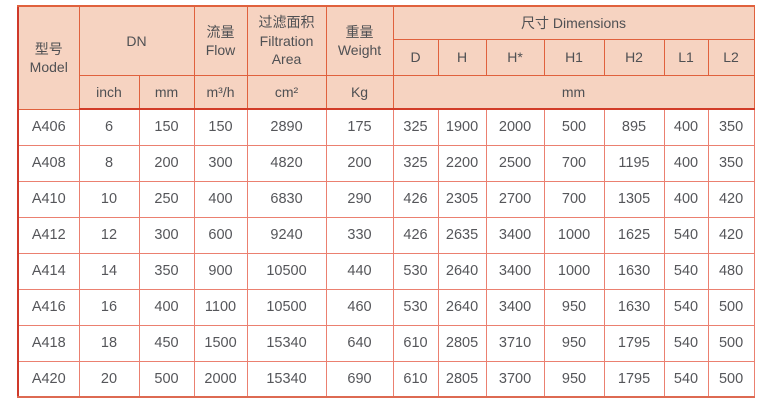  I want to click on value-cell-filtration_area_cm2: 9240, so click(286, 235).